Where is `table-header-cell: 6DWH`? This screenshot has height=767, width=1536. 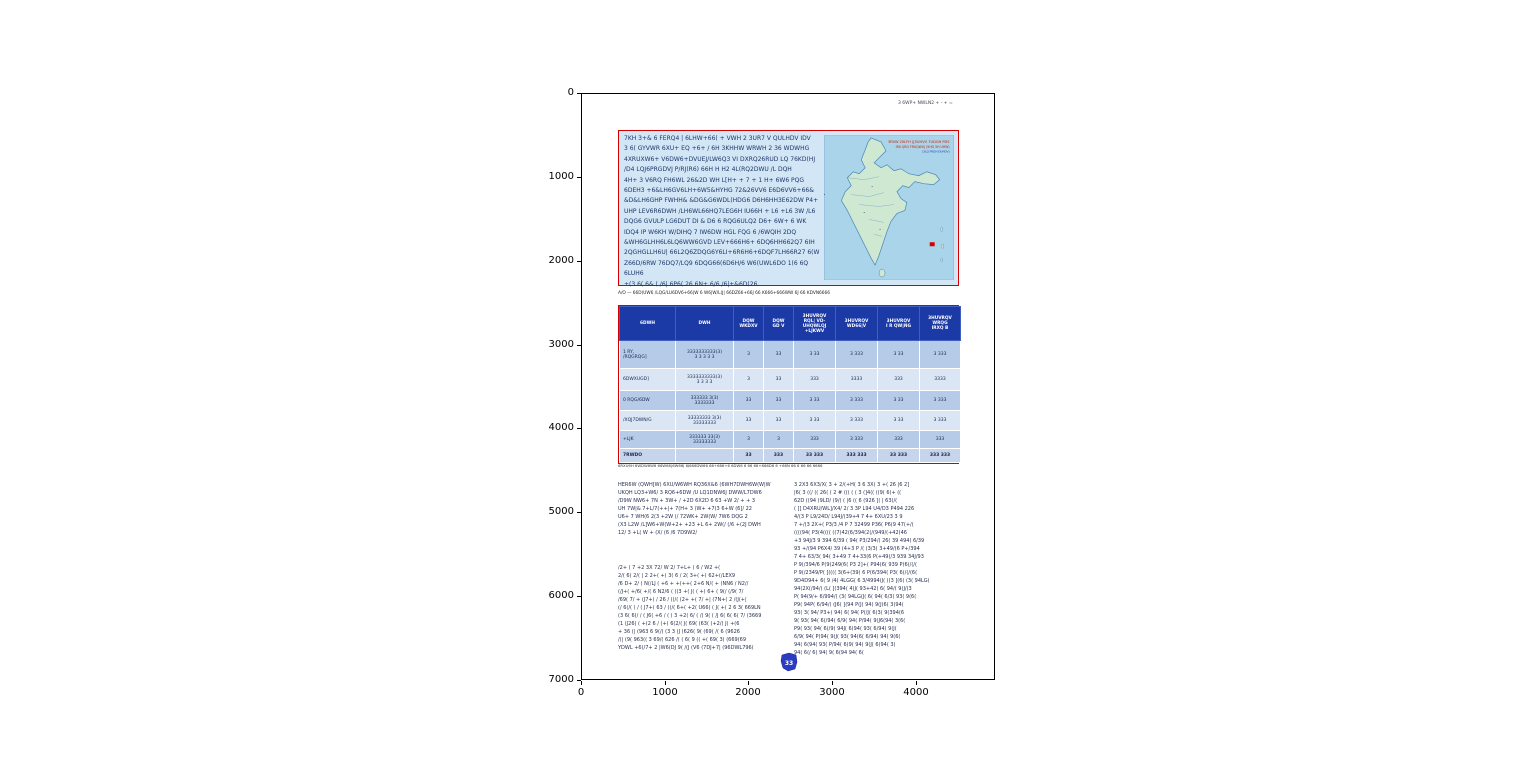 table-header-cell: 6DWH is located at coordinates (647, 323).